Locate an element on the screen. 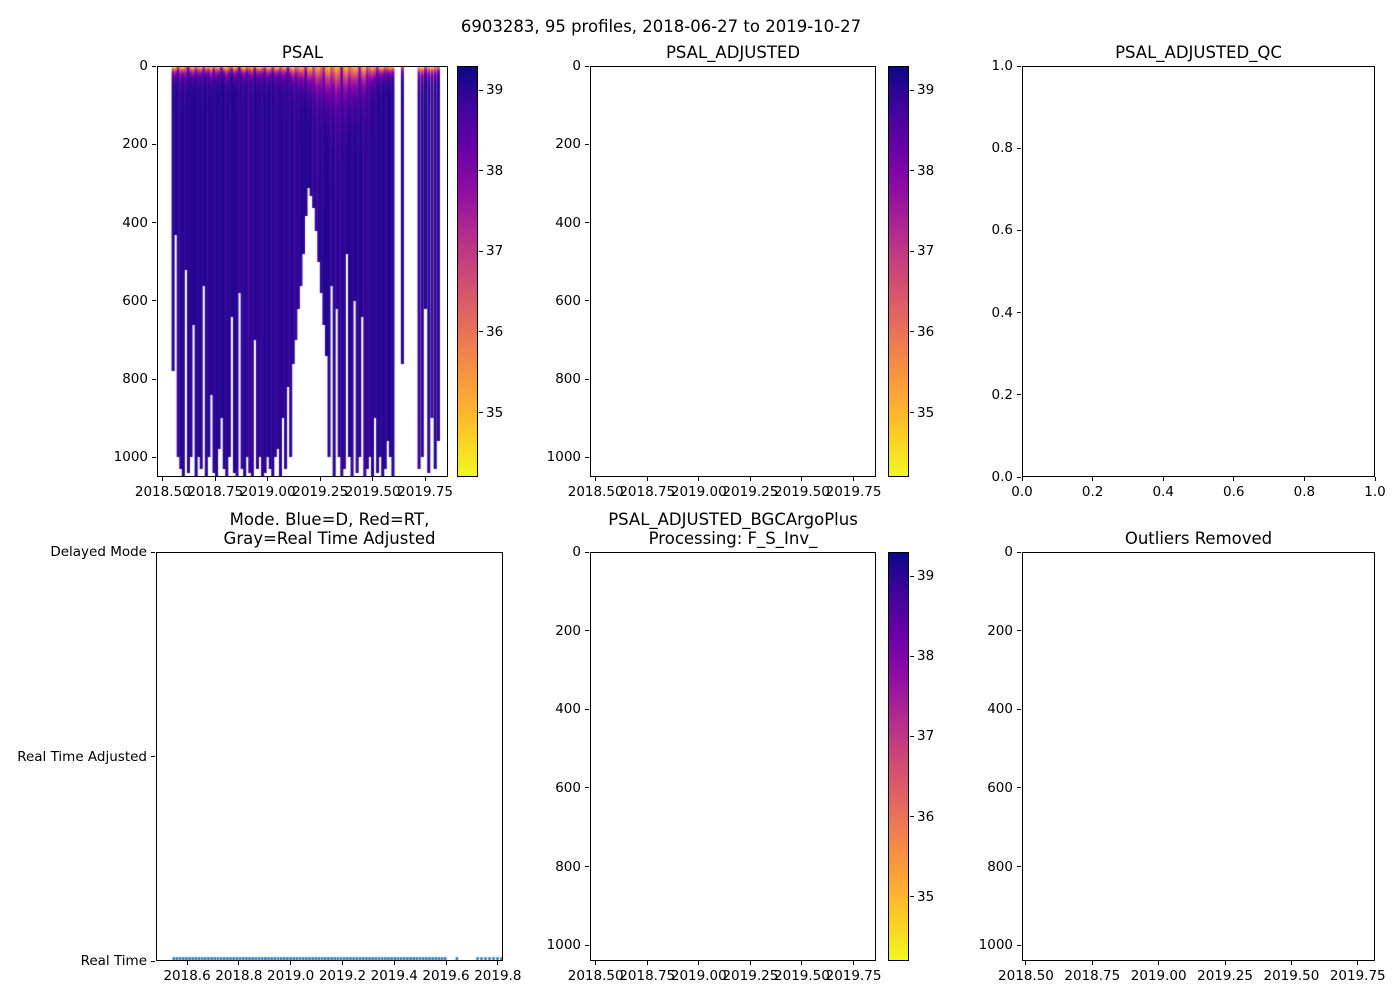  panel-title-line: PSAL_ADJUSTED is located at coordinates (733, 52).